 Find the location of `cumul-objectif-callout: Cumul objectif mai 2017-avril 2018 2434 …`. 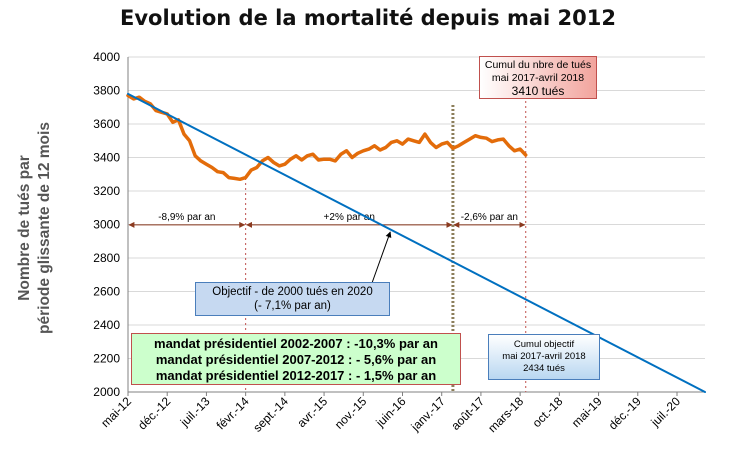

cumul-objectif-callout: Cumul objectif mai 2017-avril 2018 2434 … is located at coordinates (544, 357).